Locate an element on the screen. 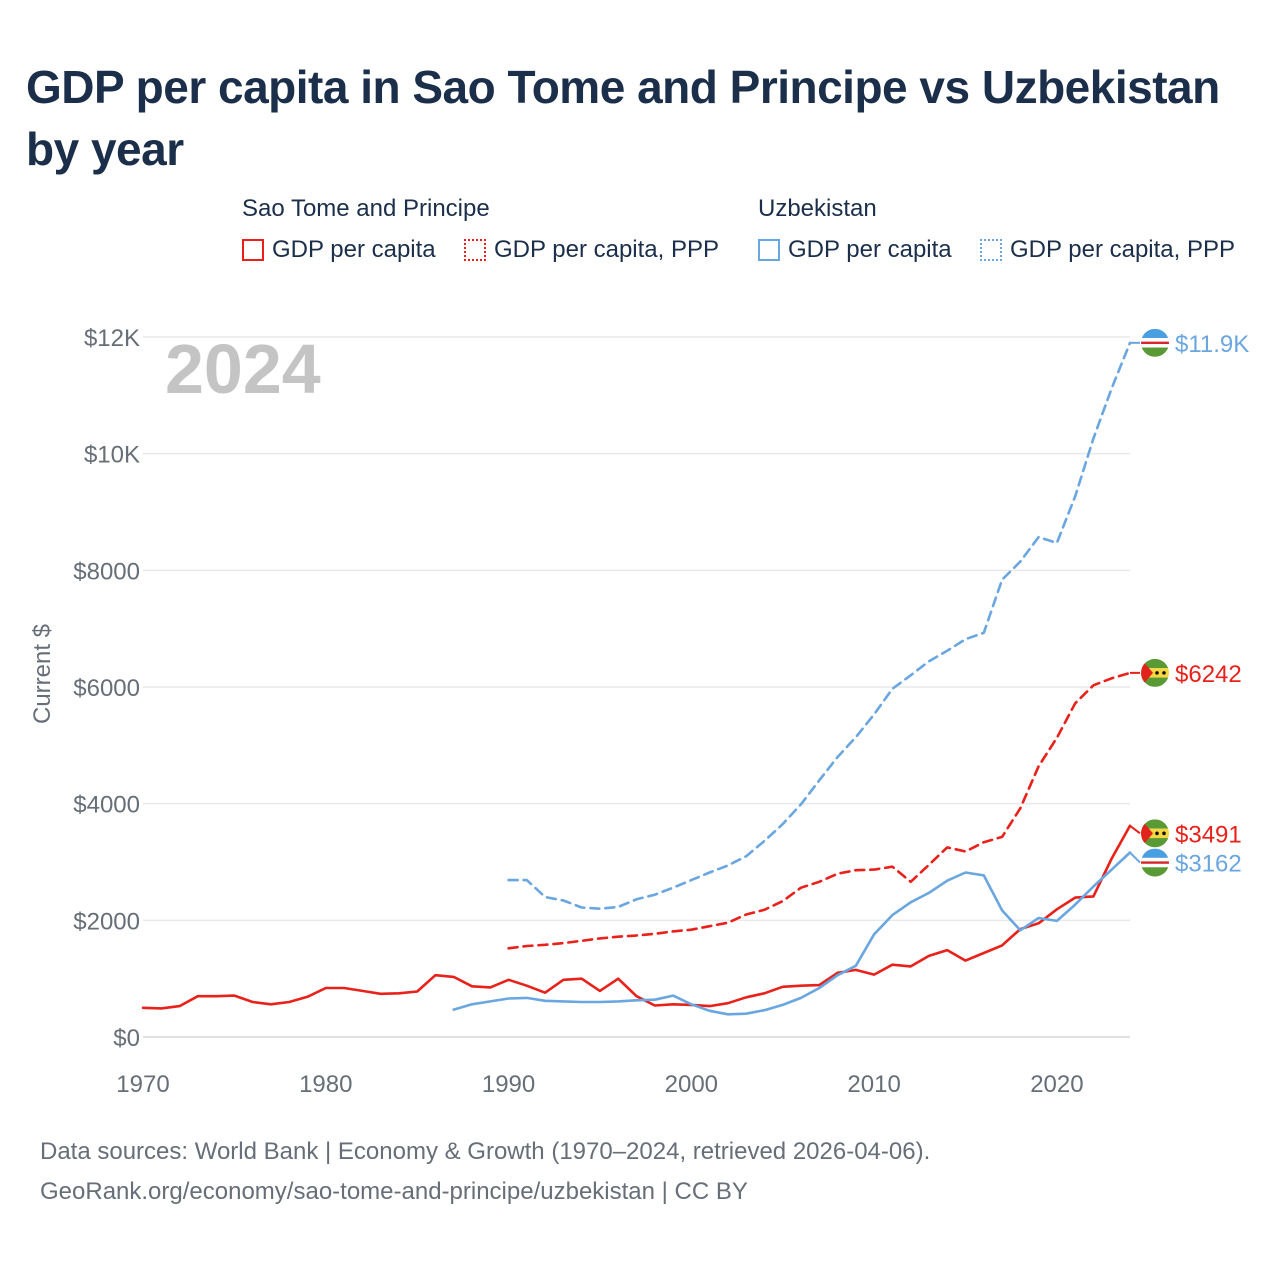  y-tick-label: $4000 is located at coordinates (106, 805).